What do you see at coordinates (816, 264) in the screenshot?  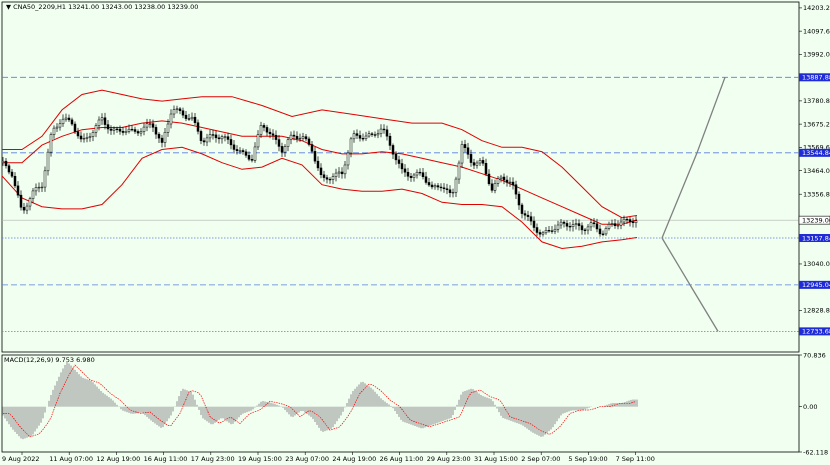 I see `price-tick-label: 13040.00` at bounding box center [816, 264].